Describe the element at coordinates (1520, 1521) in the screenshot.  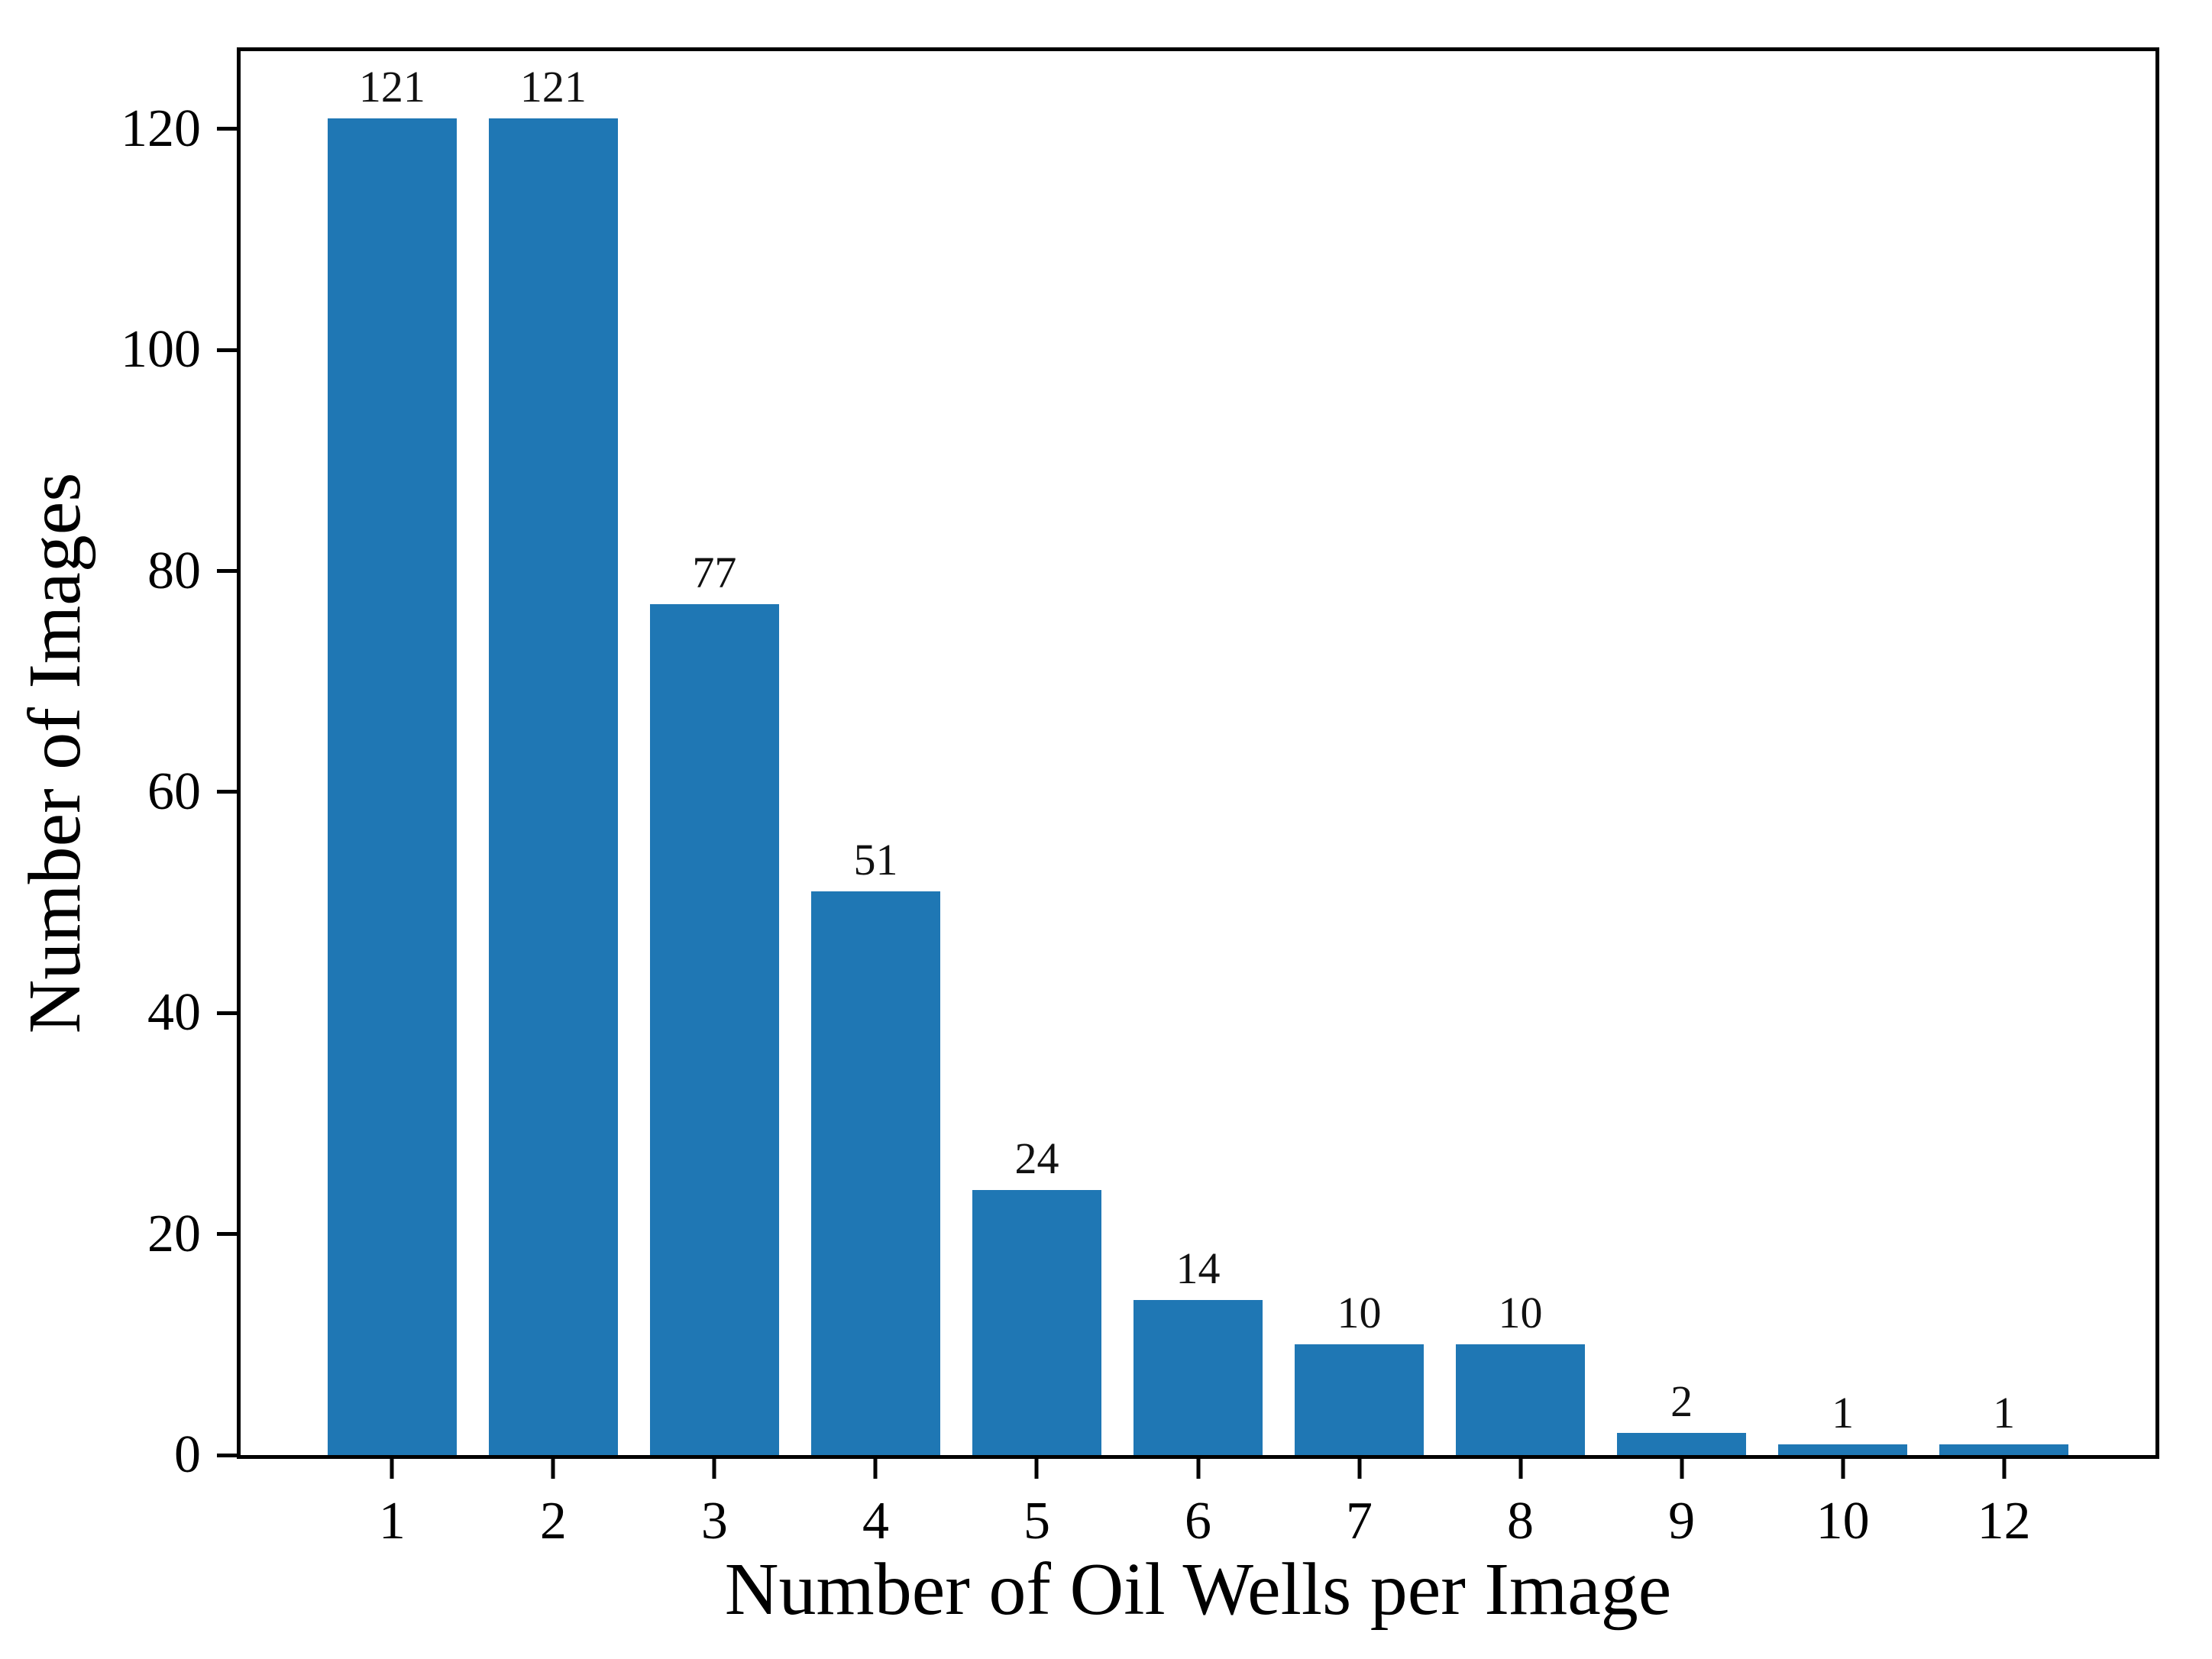
I see `x-axis-tick-label: 8` at that location.